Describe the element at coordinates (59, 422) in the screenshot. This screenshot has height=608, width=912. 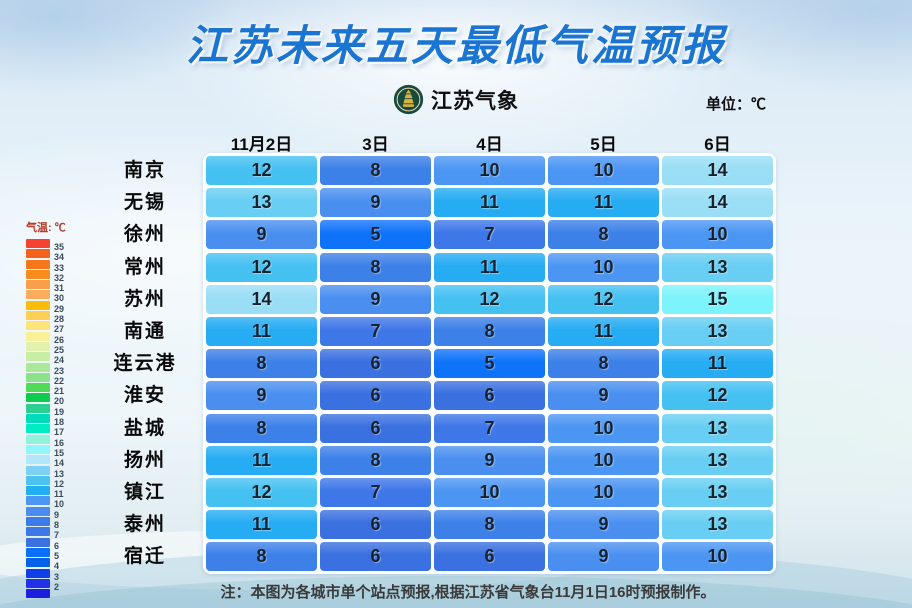
I see `colorbar-tick-label: 18` at that location.